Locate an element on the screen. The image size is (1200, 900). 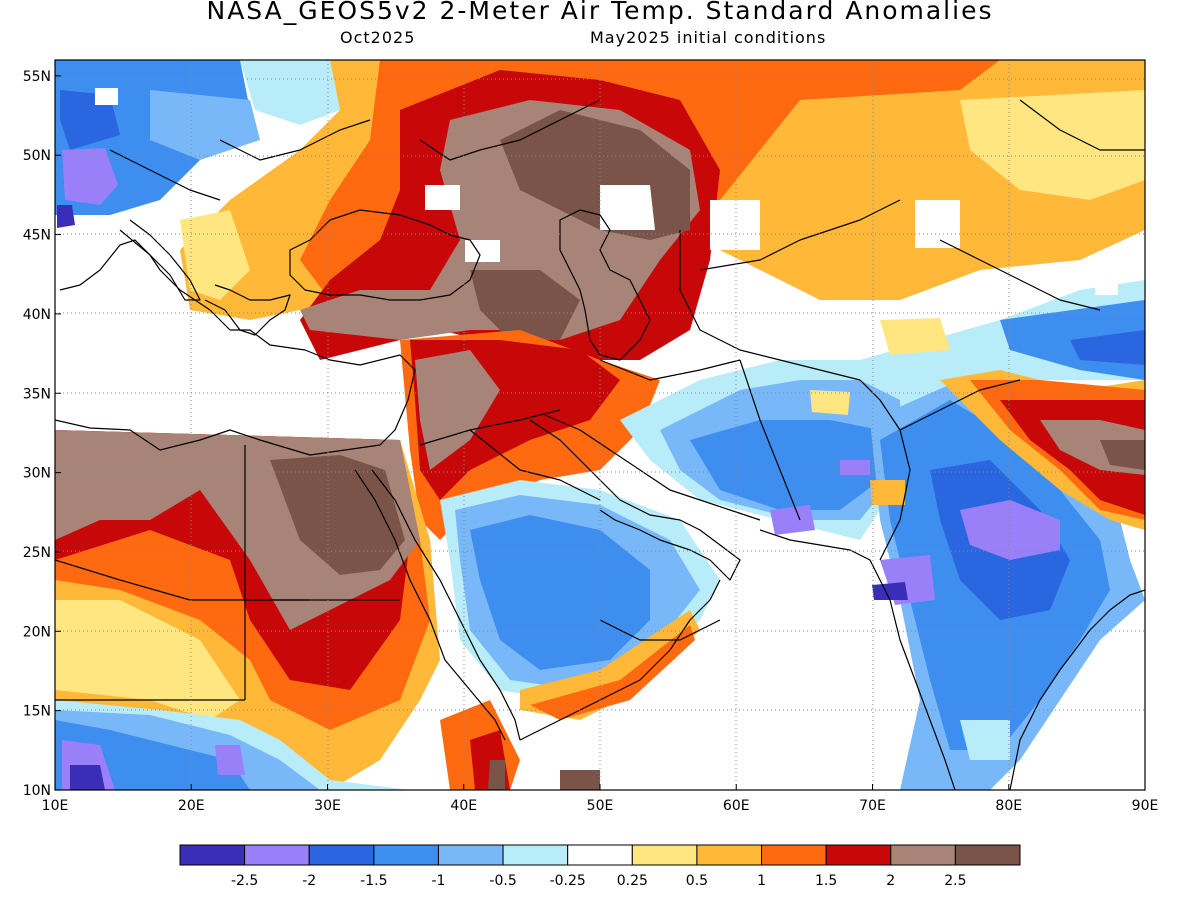
colorbar-label: 2 is located at coordinates (890, 881).